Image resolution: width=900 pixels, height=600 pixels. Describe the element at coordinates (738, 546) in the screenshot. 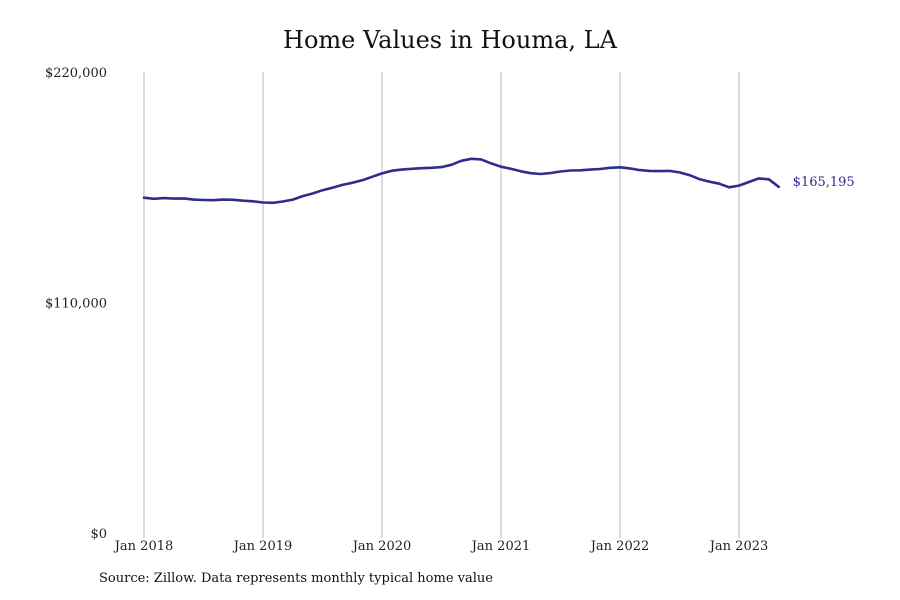

I see `x-tick-label: Jan 2023` at that location.